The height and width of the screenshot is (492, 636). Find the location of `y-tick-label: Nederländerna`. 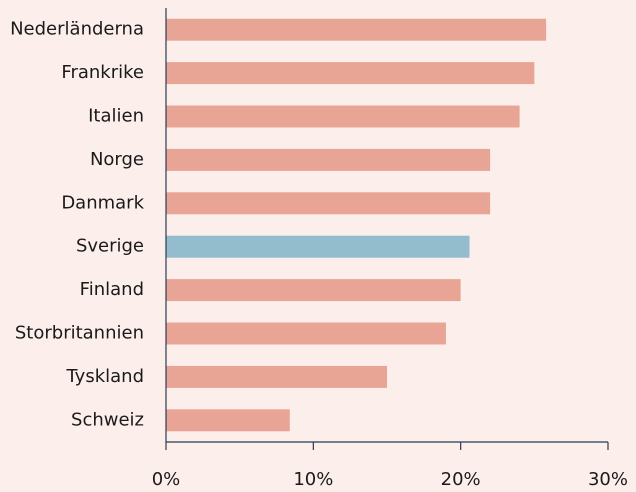

y-tick-label: Nederländerna is located at coordinates (77, 29).